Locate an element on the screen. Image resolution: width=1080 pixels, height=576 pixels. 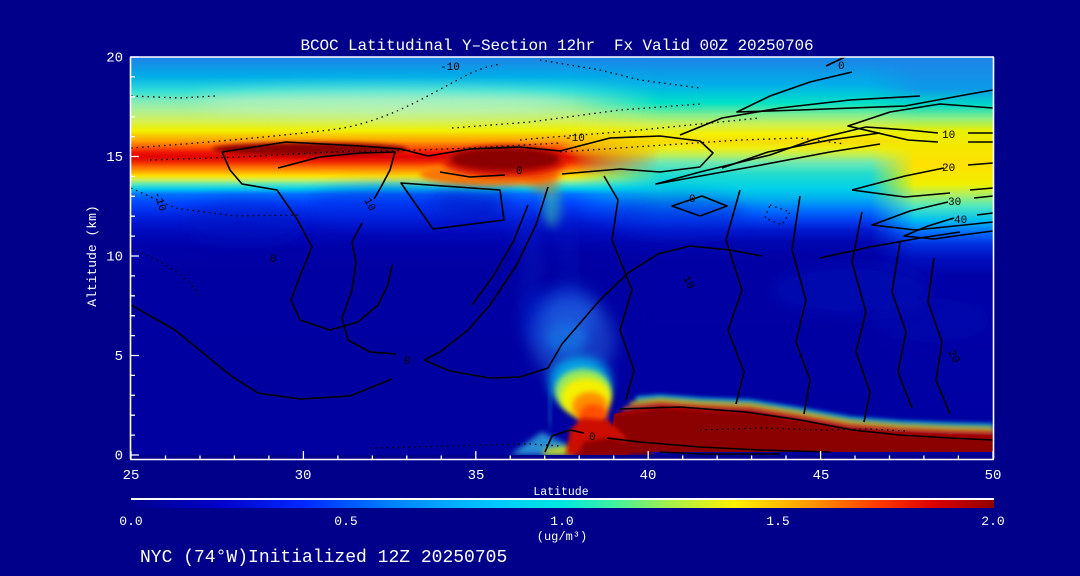
svg-text: 45 is located at coordinates (821, 476).